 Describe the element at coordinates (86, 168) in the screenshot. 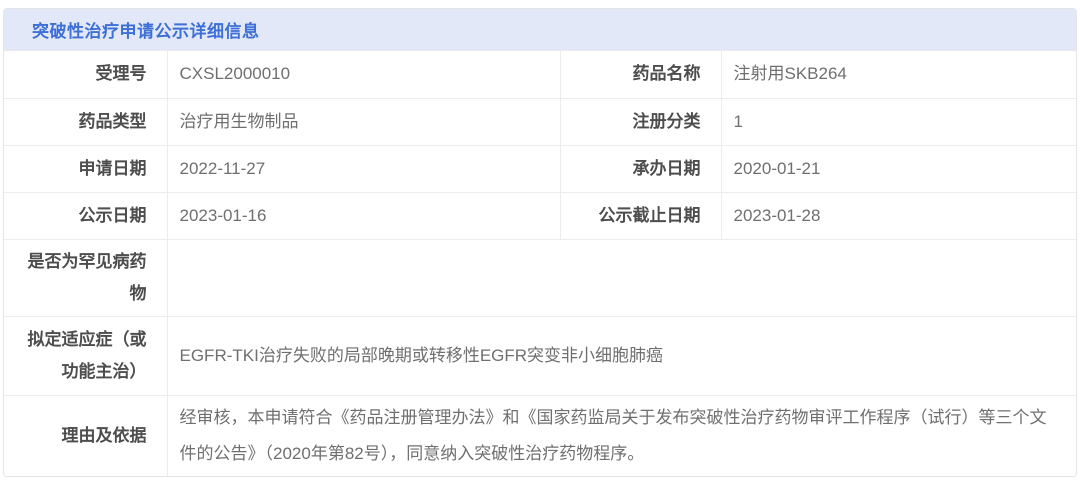

I see `field-label-application-date: 申请日期` at that location.